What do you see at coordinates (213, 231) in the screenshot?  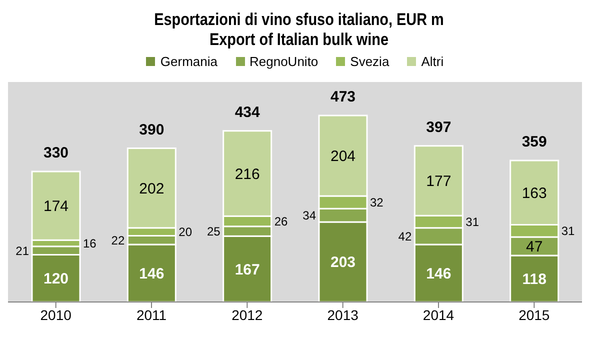 I see `data-label: 25` at bounding box center [213, 231].